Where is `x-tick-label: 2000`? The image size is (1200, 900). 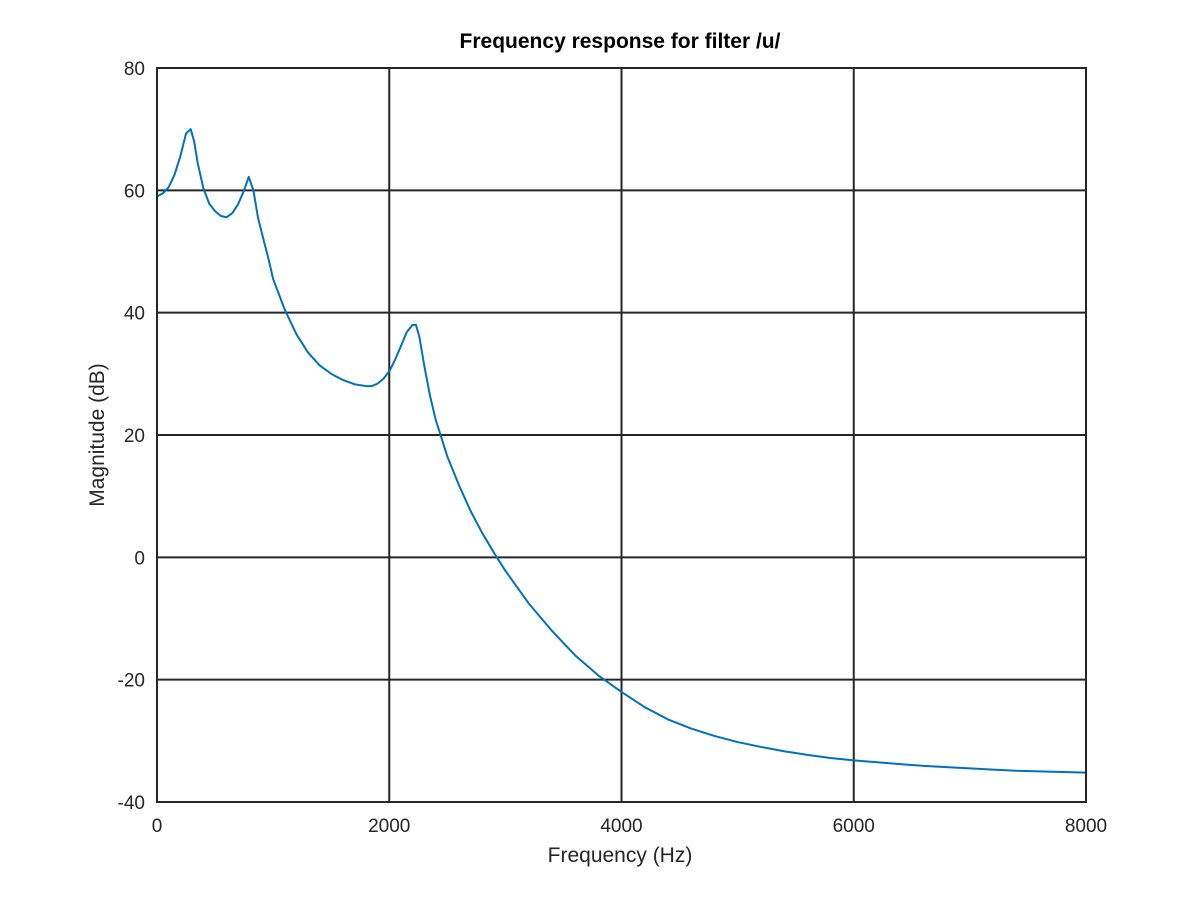
x-tick-label: 2000 is located at coordinates (389, 826).